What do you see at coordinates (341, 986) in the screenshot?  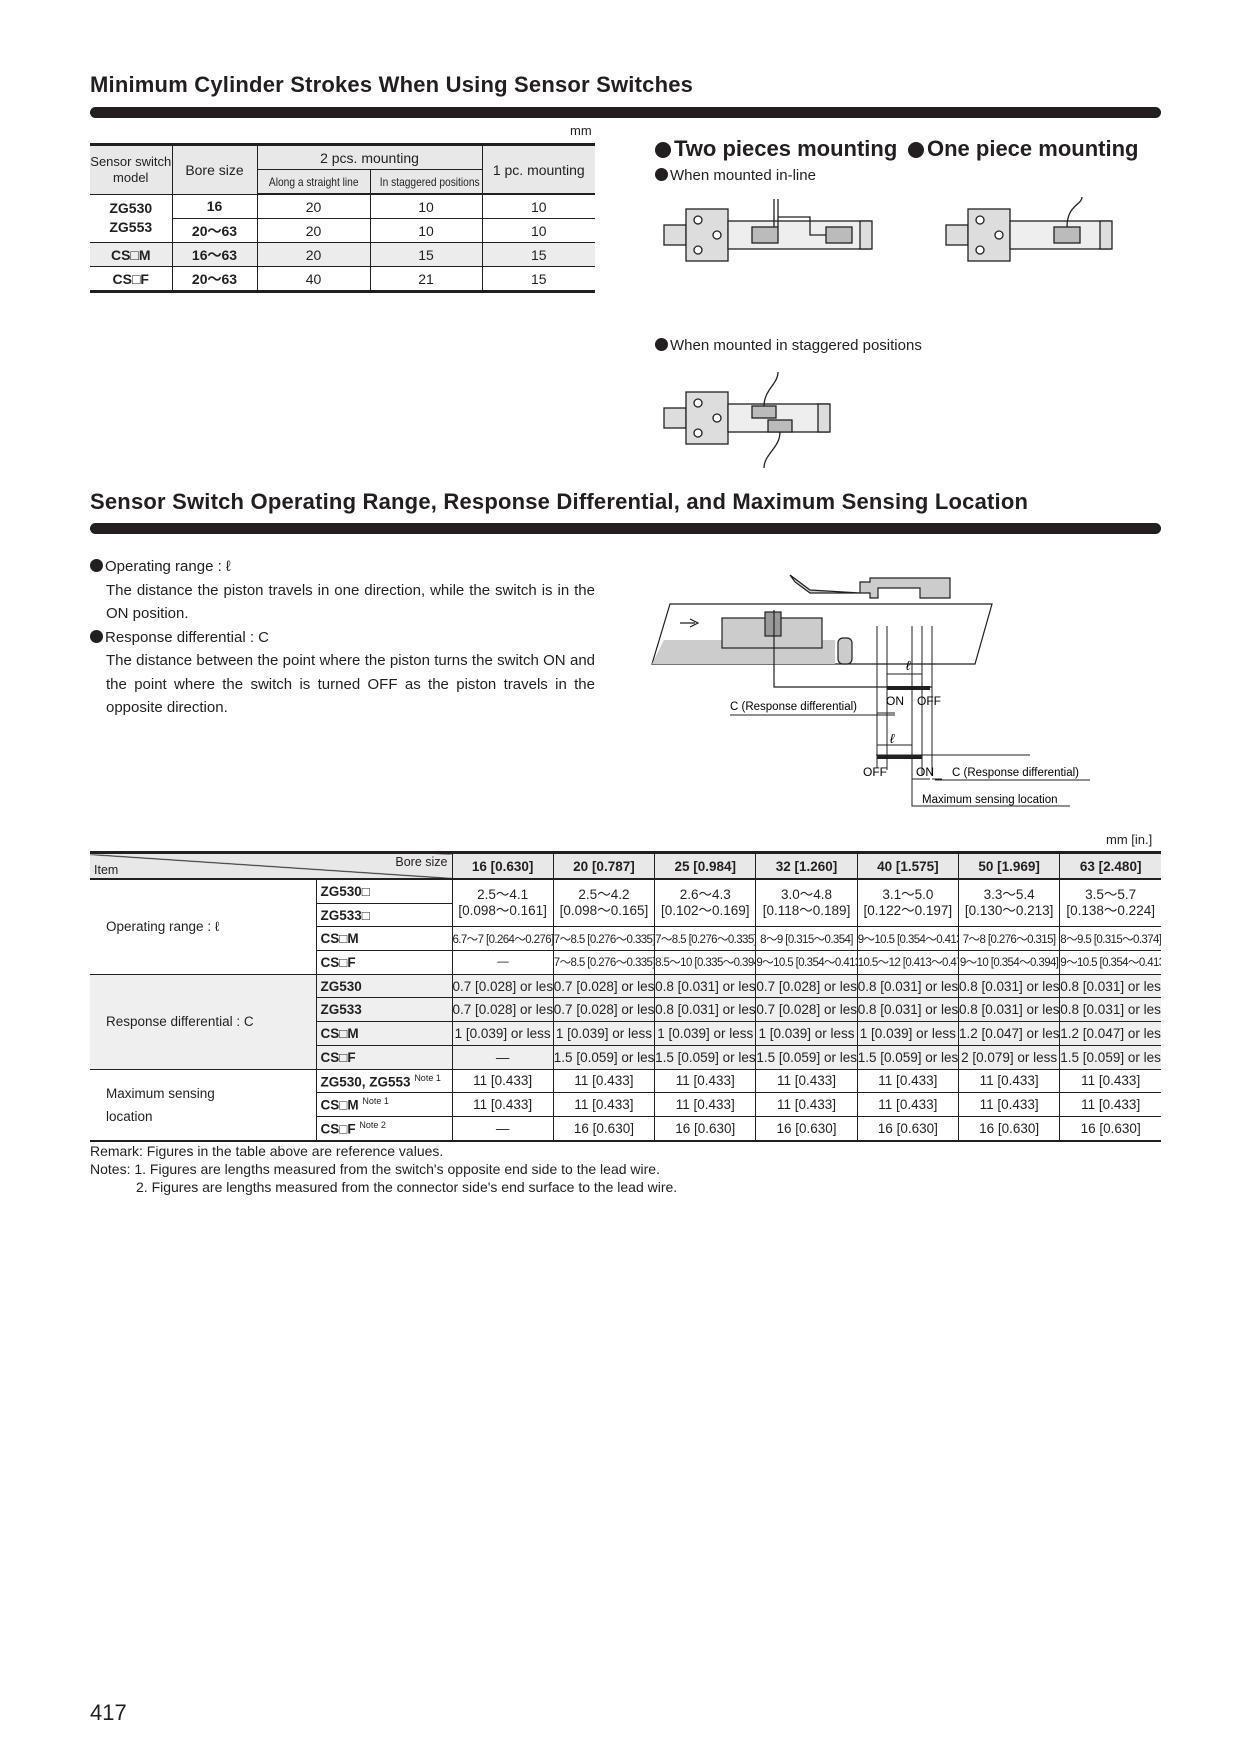 I see `model-name: ZG530` at bounding box center [341, 986].